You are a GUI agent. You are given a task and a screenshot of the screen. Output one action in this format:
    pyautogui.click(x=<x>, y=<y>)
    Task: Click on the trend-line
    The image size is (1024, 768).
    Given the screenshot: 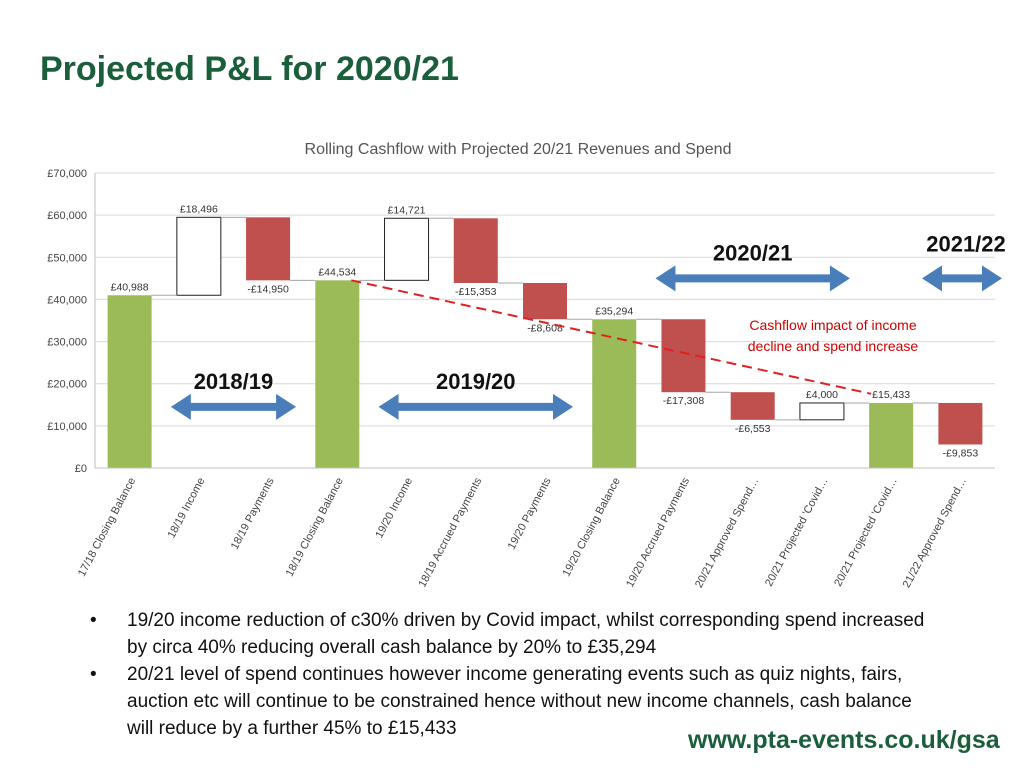 What is the action you would take?
    pyautogui.click(x=611, y=337)
    